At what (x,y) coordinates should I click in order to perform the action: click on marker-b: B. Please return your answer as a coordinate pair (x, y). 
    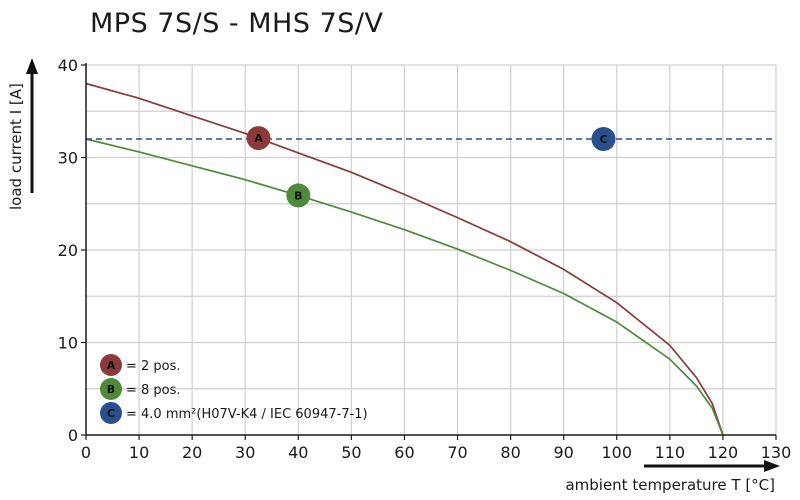
    Looking at the image, I should click on (298, 195).